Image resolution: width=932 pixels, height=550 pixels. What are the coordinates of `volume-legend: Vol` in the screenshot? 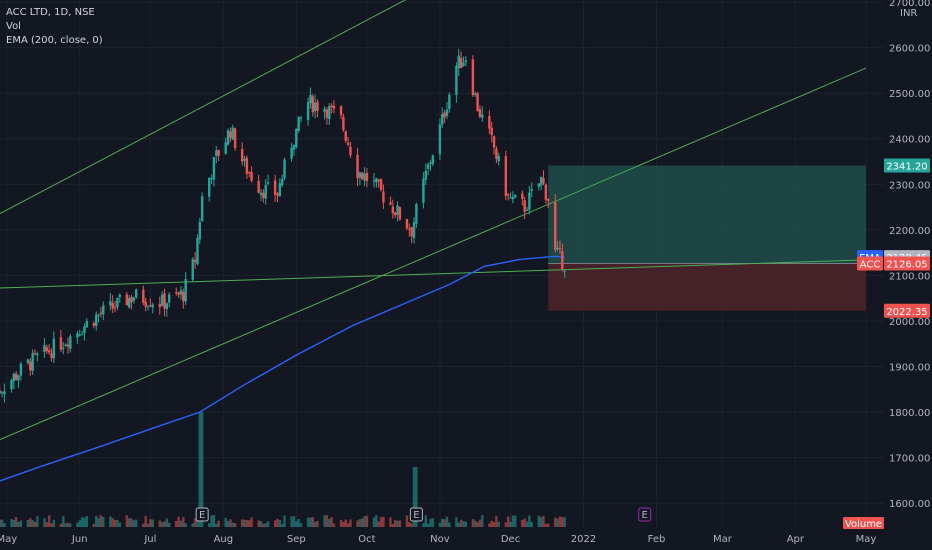 It's located at (13, 26).